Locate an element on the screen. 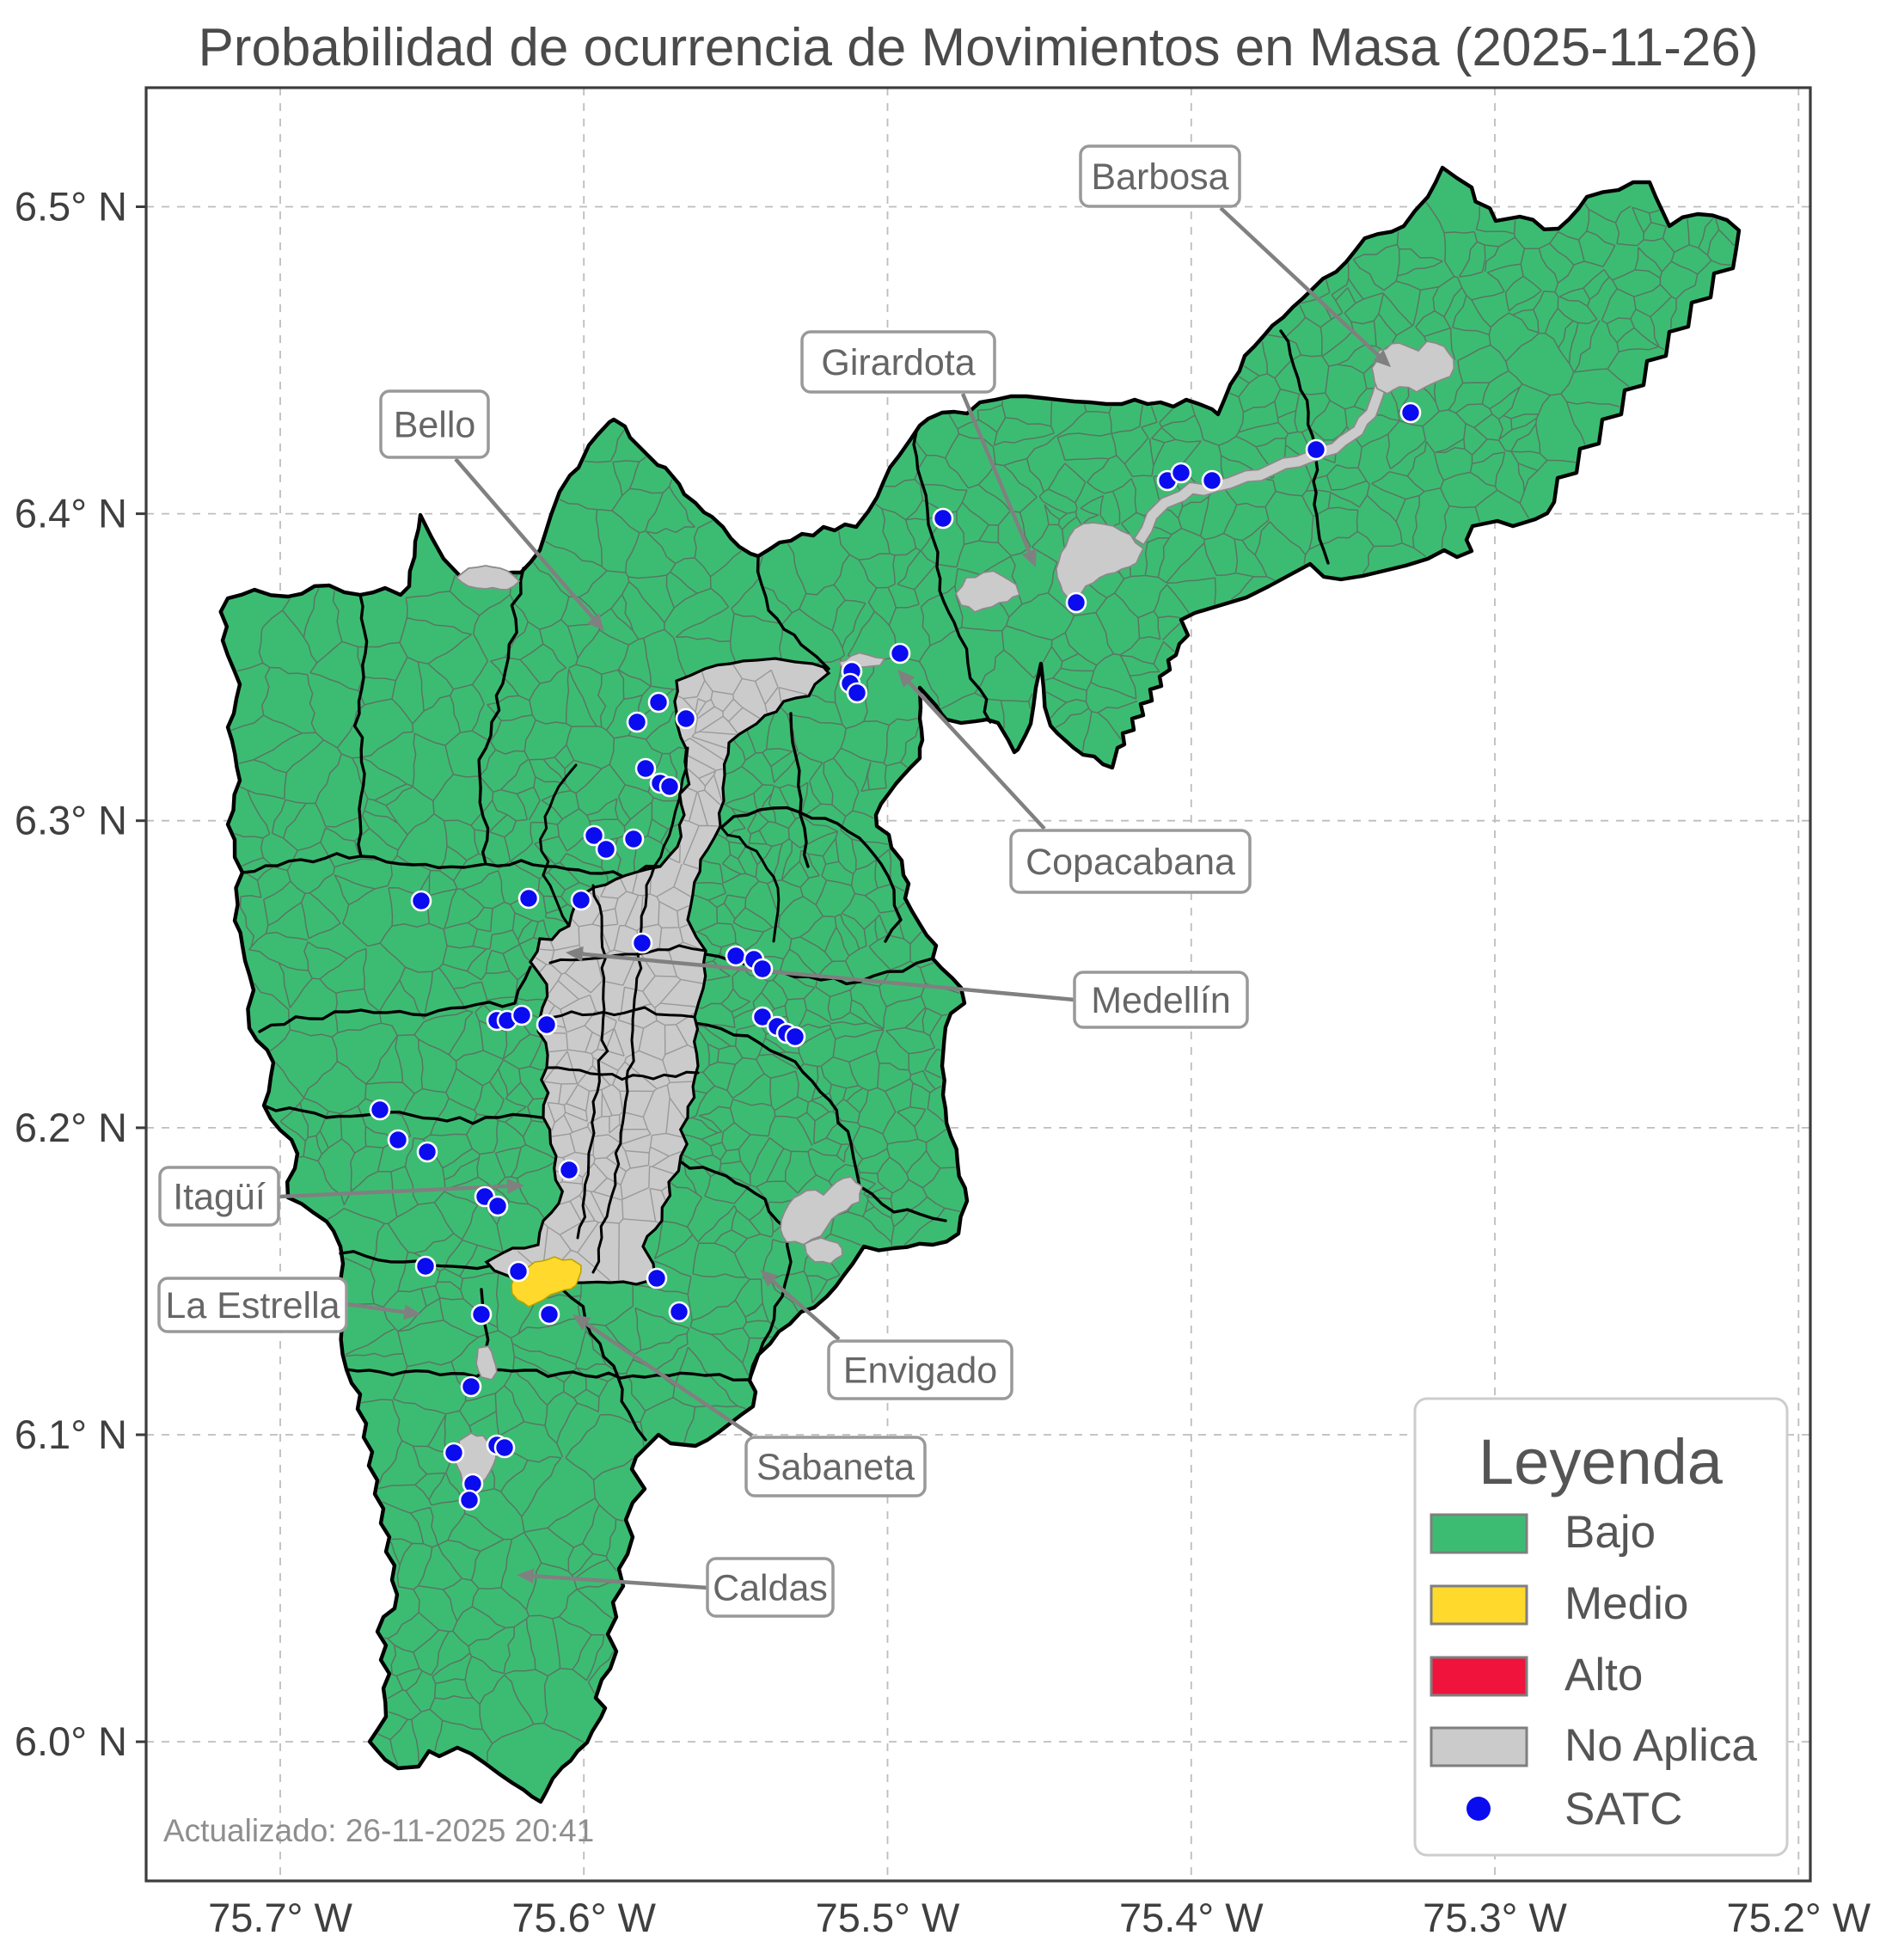 The image size is (1892, 1960). svg-text: 75.4° W is located at coordinates (1191, 1917).